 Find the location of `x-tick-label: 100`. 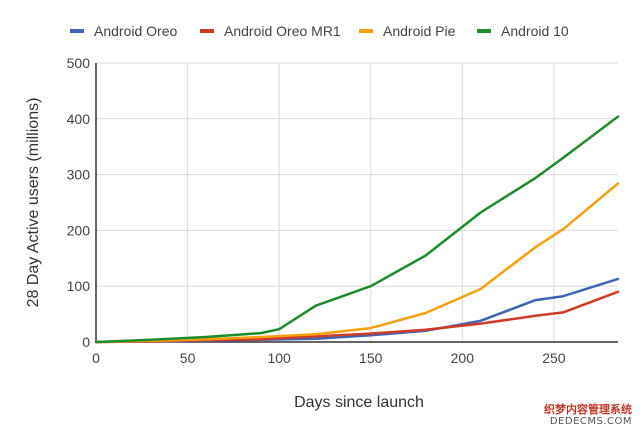

x-tick-label: 100 is located at coordinates (279, 358).